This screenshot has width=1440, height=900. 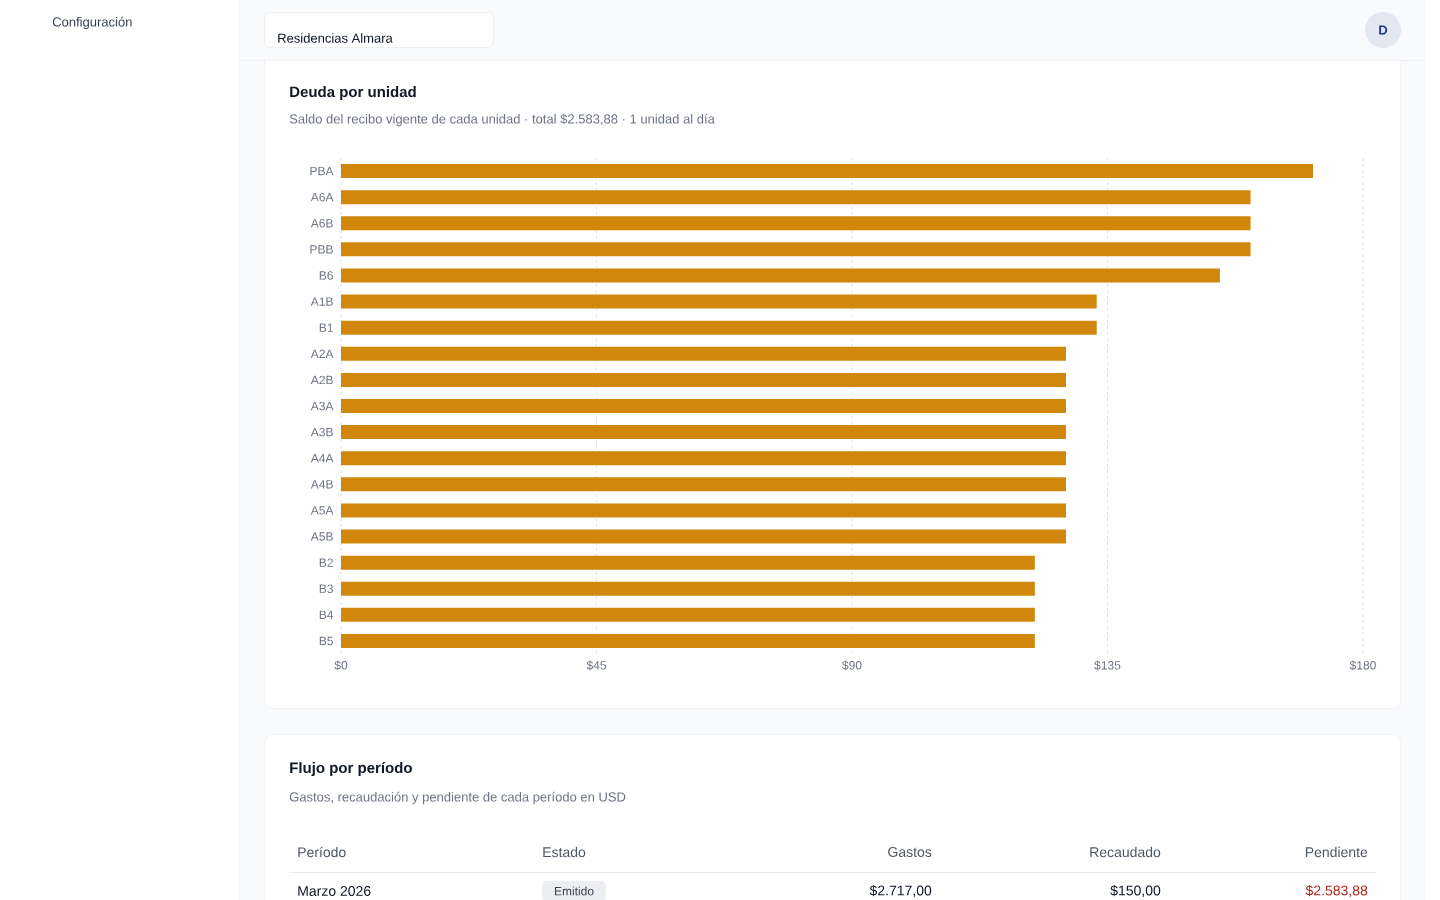 What do you see at coordinates (322, 510) in the screenshot?
I see `y-tick-label: A5A` at bounding box center [322, 510].